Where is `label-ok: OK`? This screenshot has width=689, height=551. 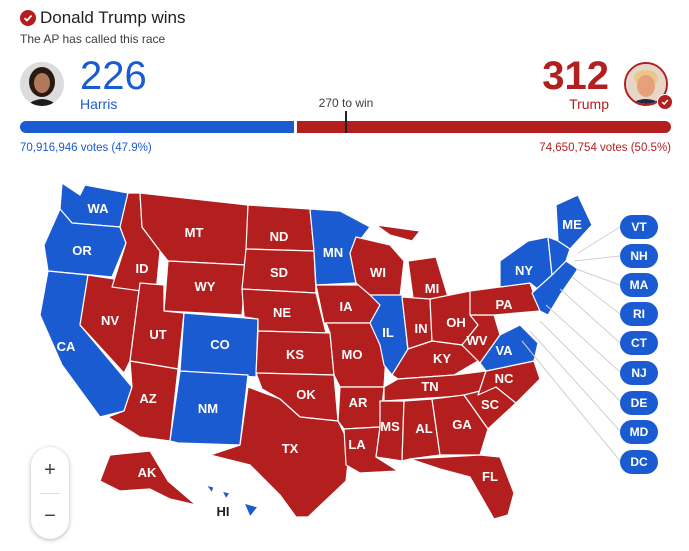
label-ok: OK is located at coordinates (306, 394).